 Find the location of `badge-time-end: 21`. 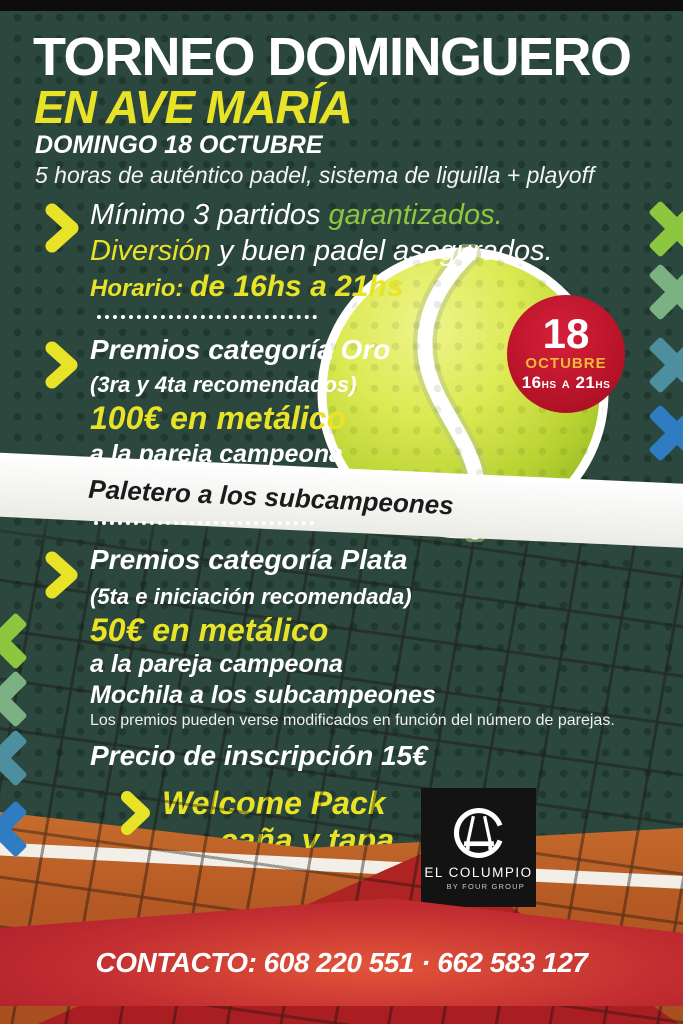

badge-time-end: 21 is located at coordinates (585, 383).